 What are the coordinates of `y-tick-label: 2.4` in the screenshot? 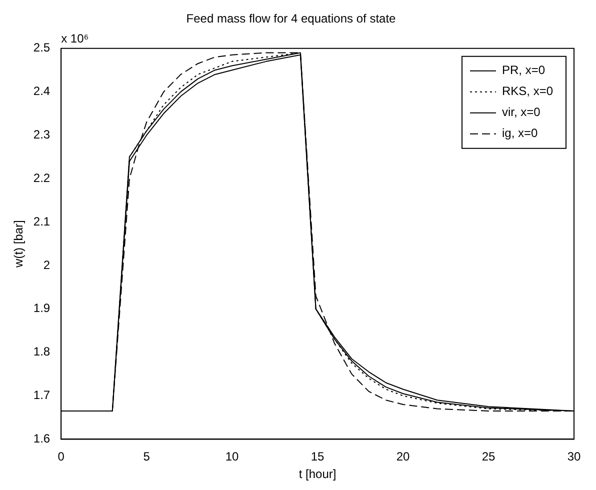 It's located at (41, 91).